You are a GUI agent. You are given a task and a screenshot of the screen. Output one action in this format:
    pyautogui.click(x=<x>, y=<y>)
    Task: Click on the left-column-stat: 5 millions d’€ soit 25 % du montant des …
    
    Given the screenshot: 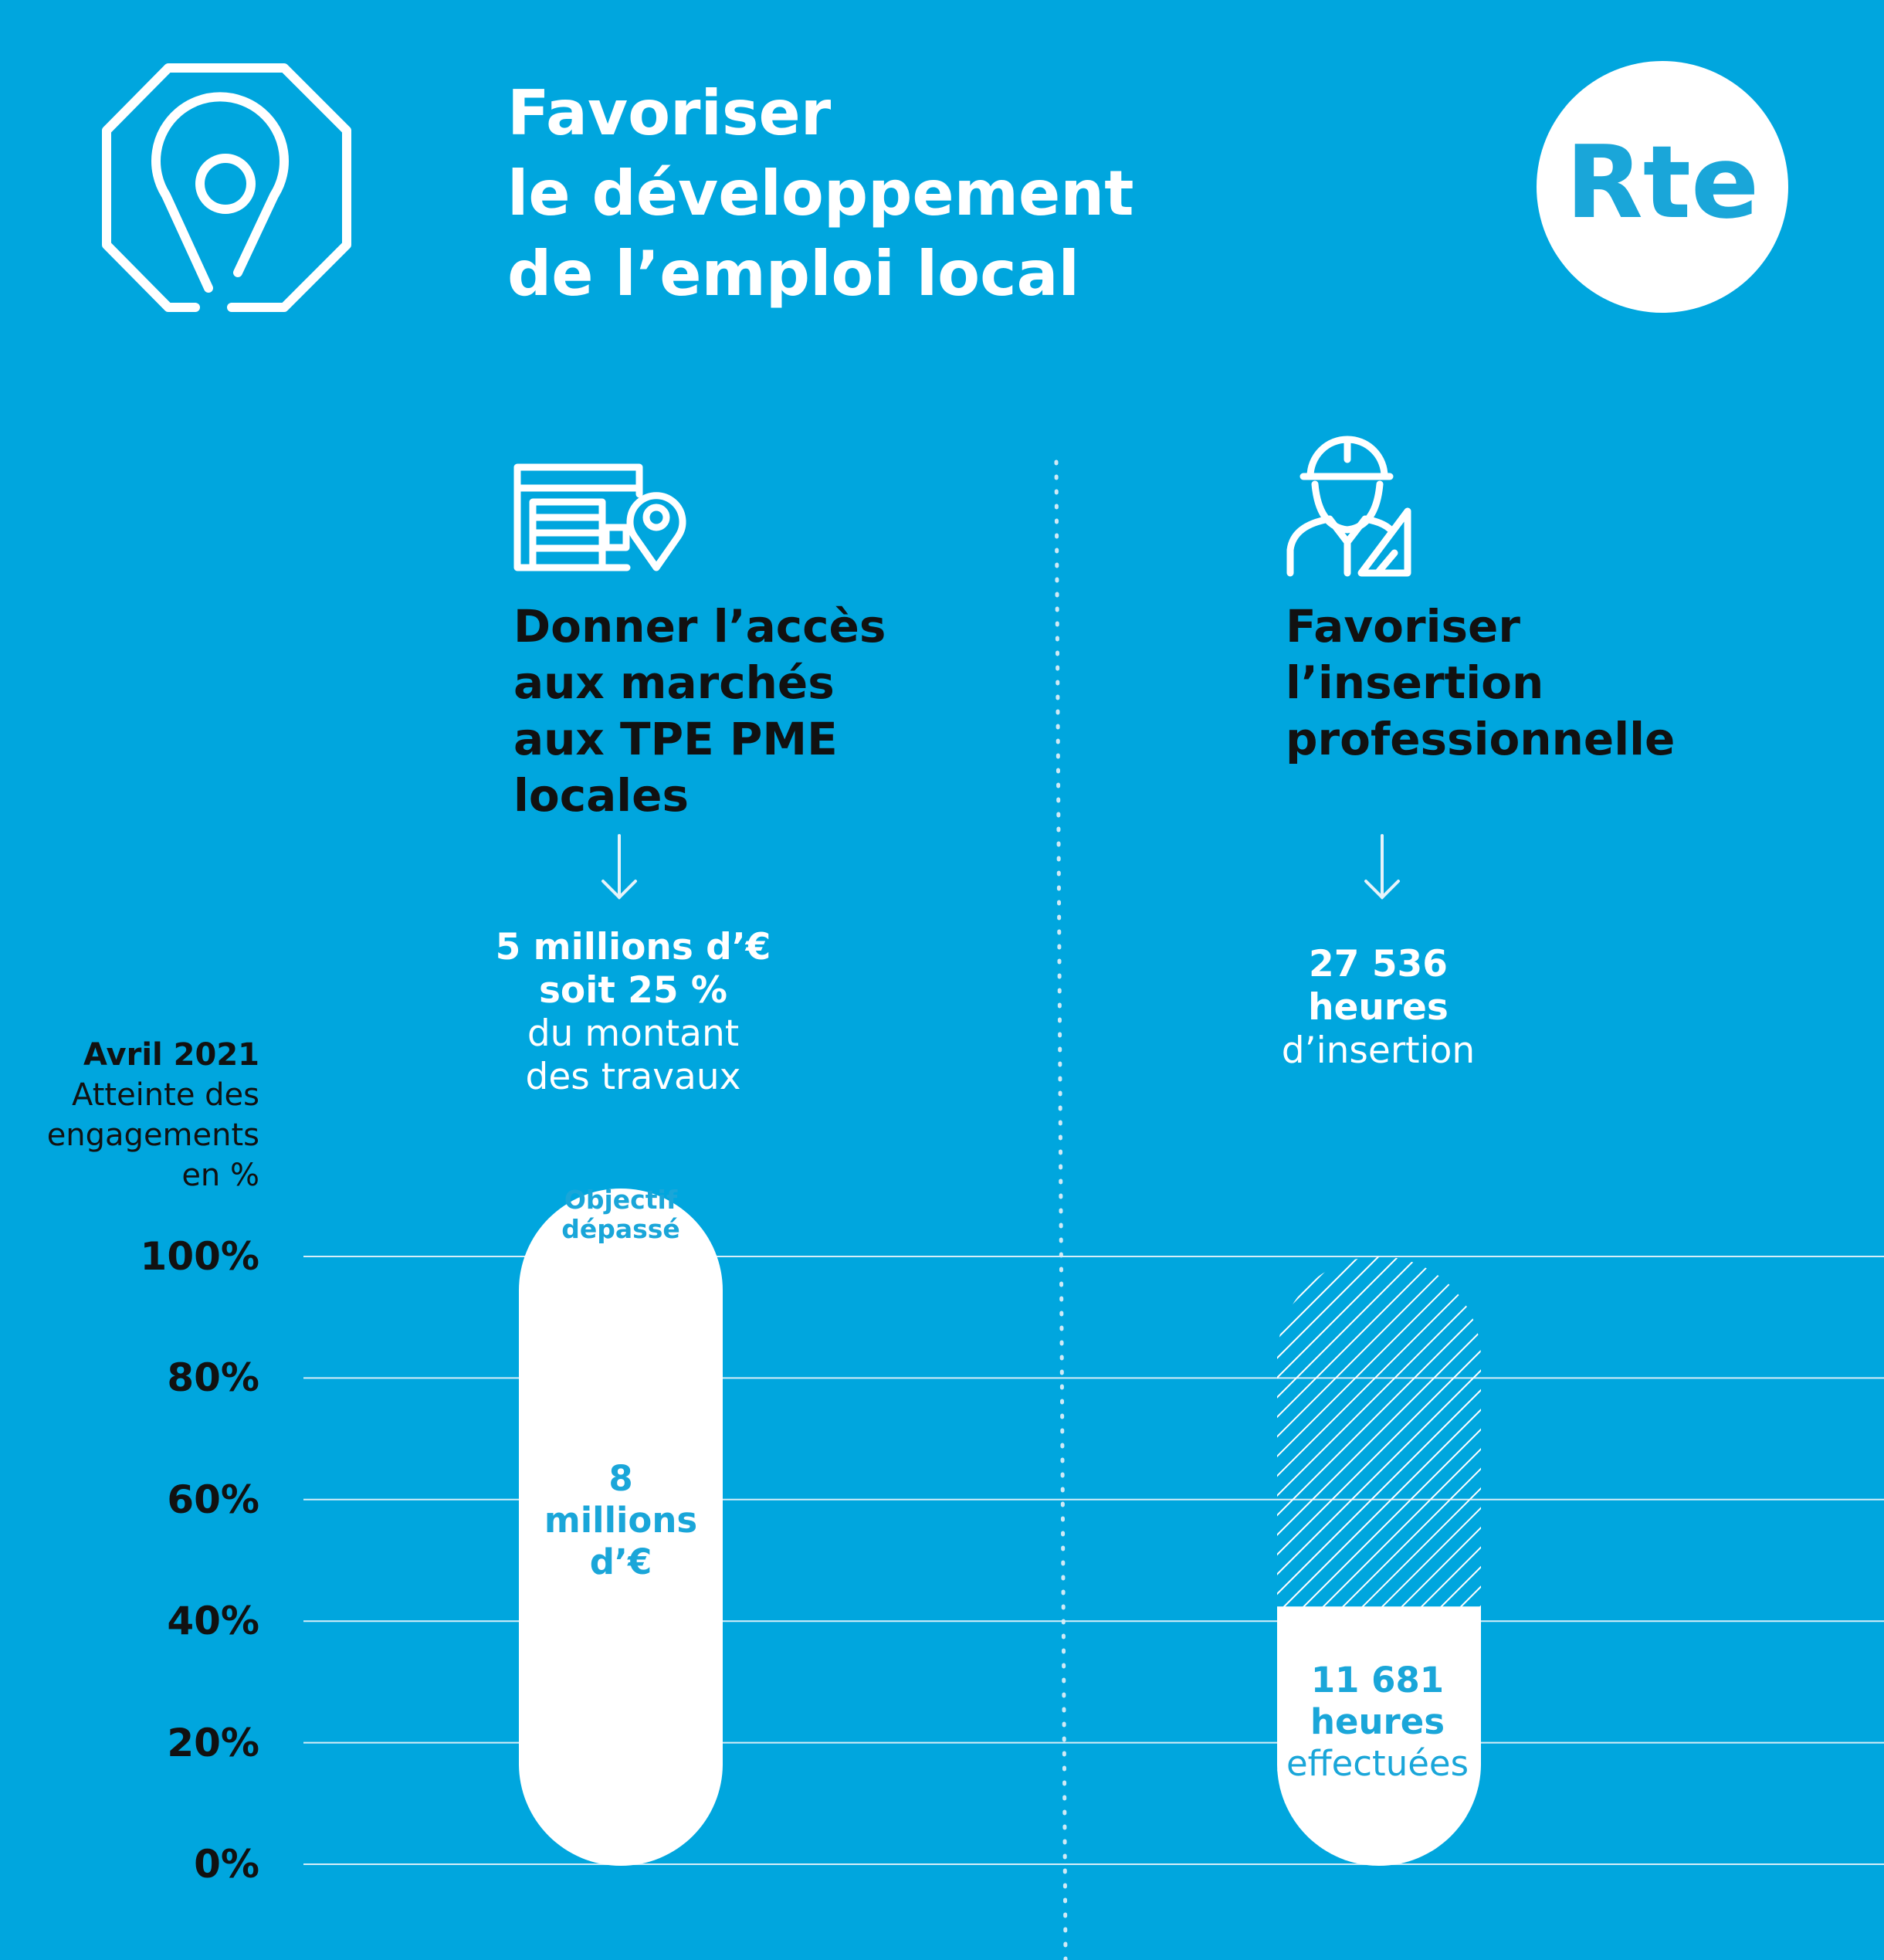 What is the action you would take?
    pyautogui.click(x=633, y=1012)
    